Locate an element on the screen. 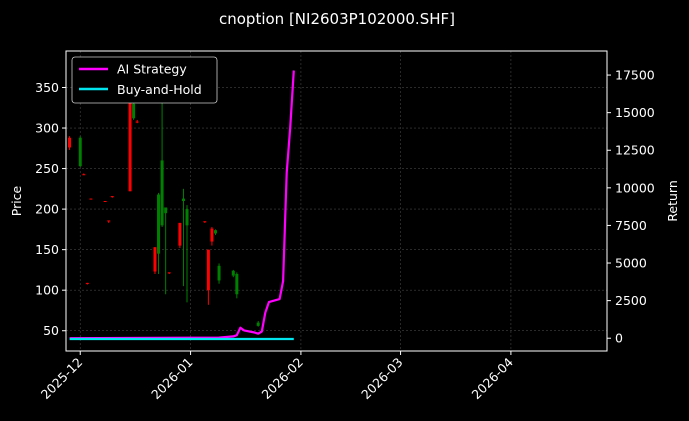 The image size is (689, 421). x-tick-label: 2025-12 is located at coordinates (62, 379).